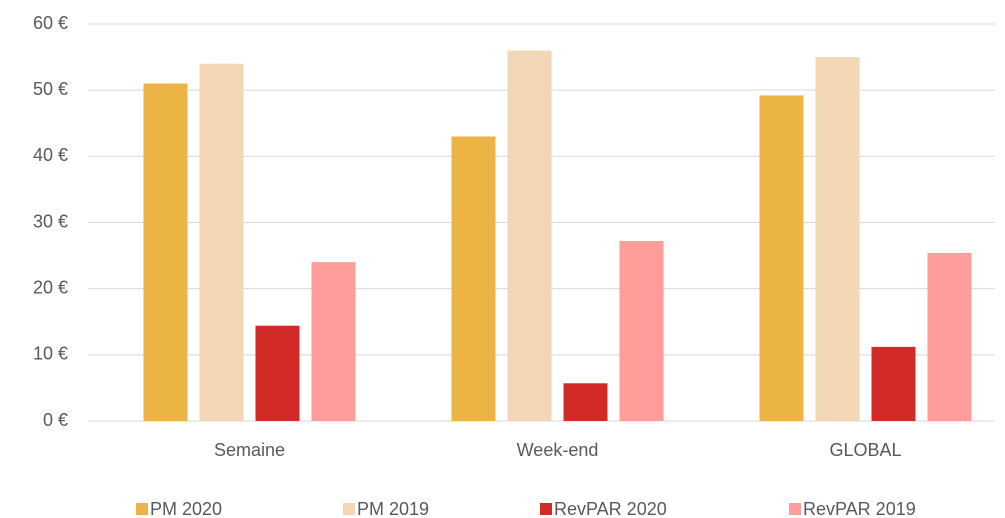 Image resolution: width=1005 pixels, height=518 pixels. I want to click on legend-label: RevPAR 2019, so click(859, 508).